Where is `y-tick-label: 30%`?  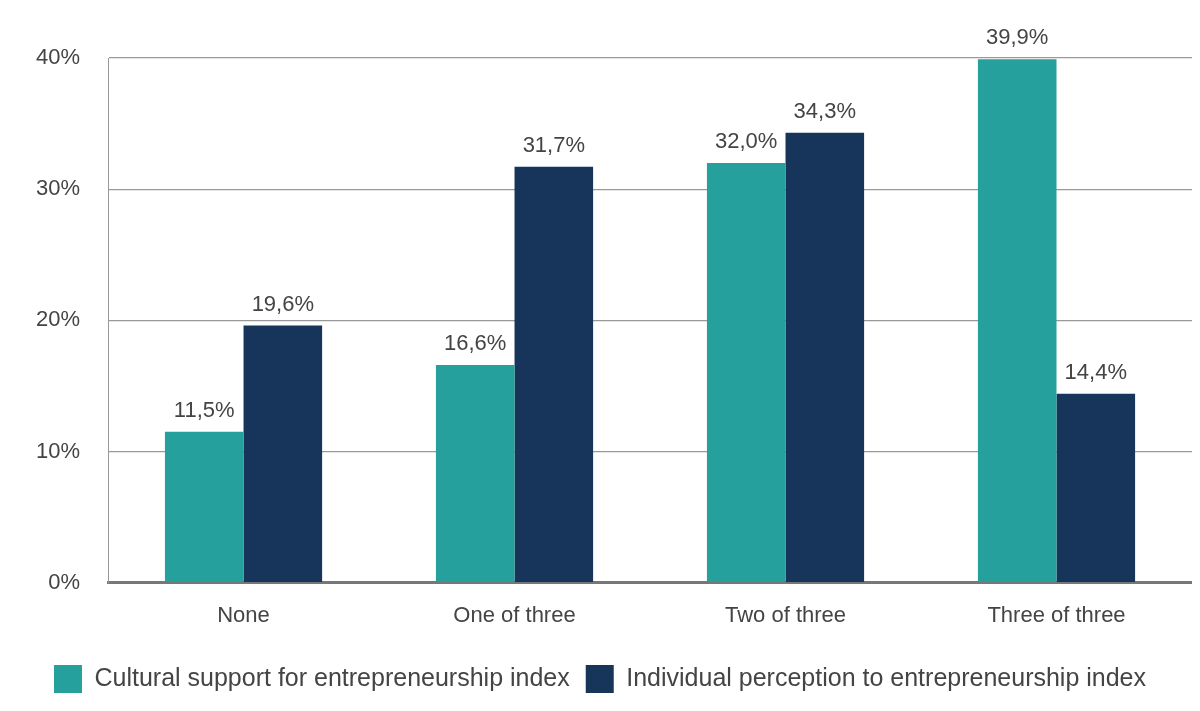
y-tick-label: 30% is located at coordinates (58, 188).